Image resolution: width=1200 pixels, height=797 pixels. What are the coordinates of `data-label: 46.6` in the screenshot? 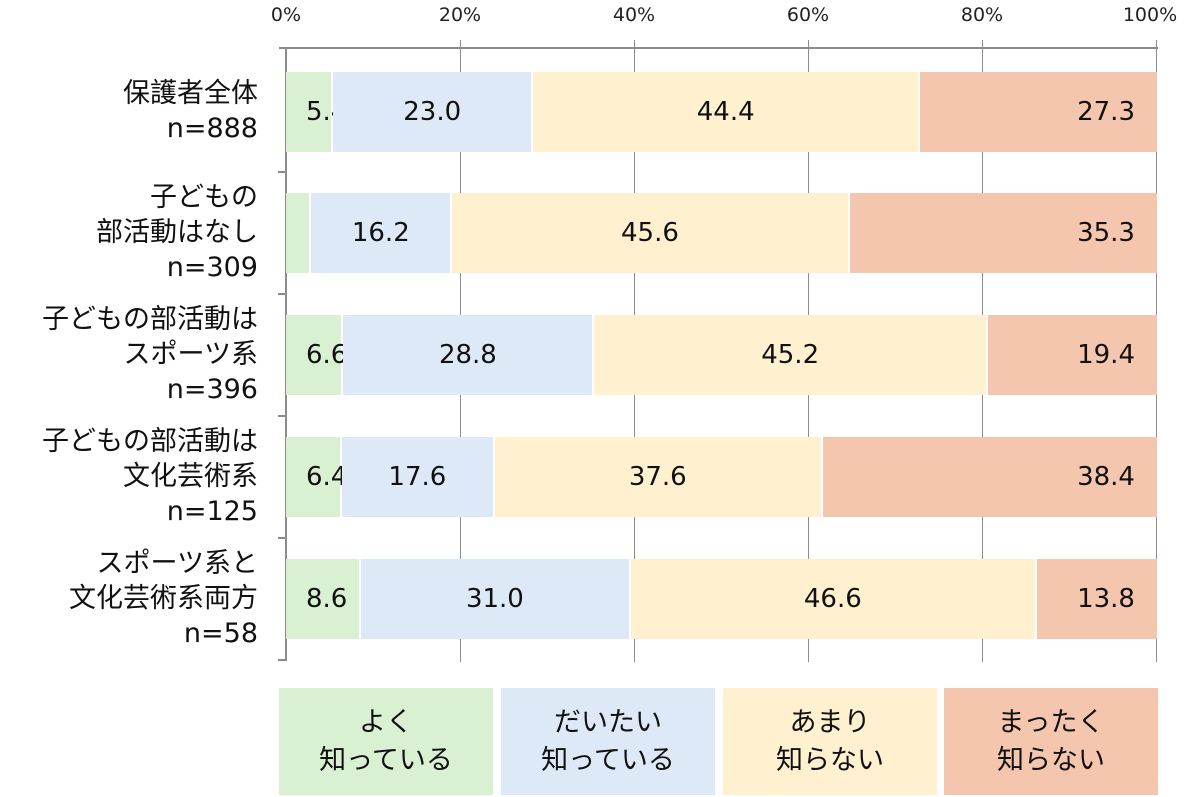 It's located at (832, 599).